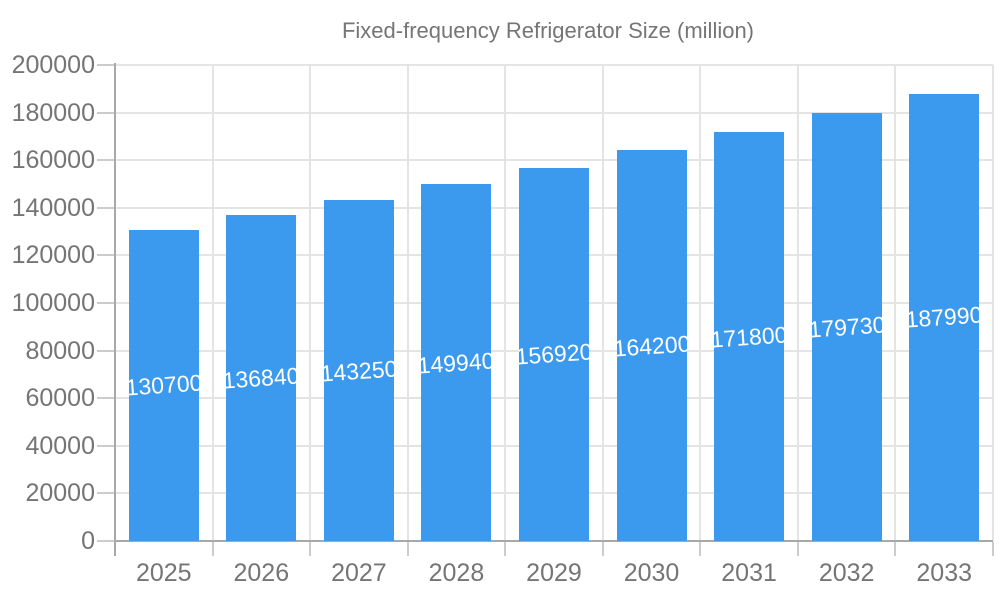  What do you see at coordinates (163, 573) in the screenshot?
I see `x-tick-label: 2025` at bounding box center [163, 573].